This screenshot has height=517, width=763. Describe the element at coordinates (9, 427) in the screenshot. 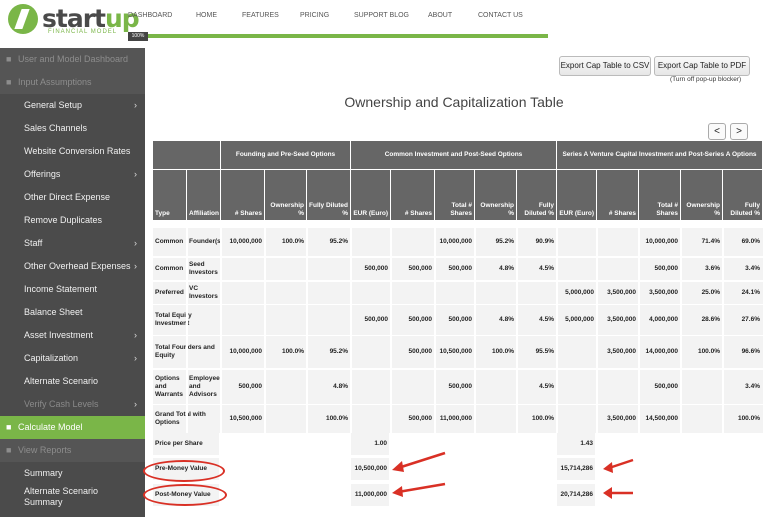

I see `calculator-icon: ■` at that location.